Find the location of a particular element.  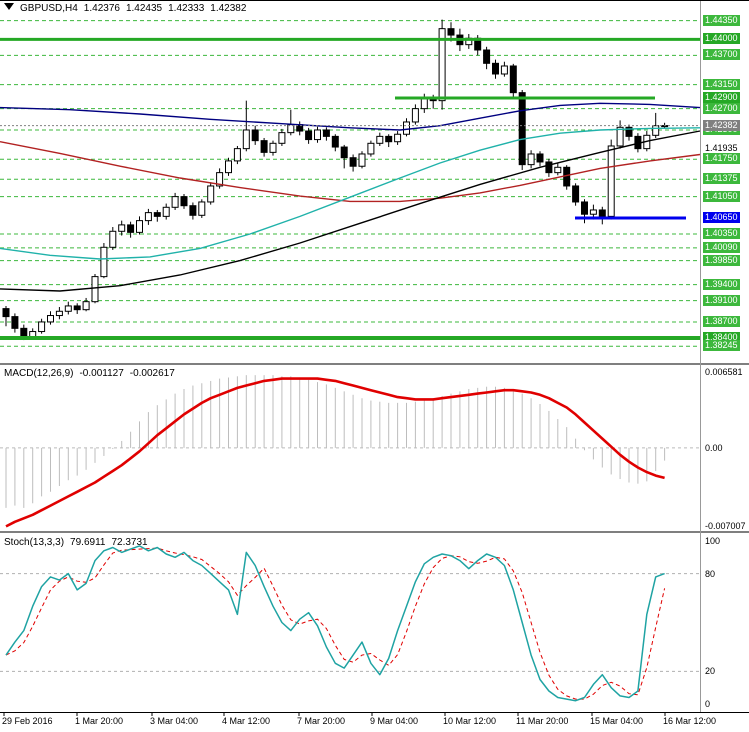

price-label-1.44000: 1.44000 is located at coordinates (721, 38).